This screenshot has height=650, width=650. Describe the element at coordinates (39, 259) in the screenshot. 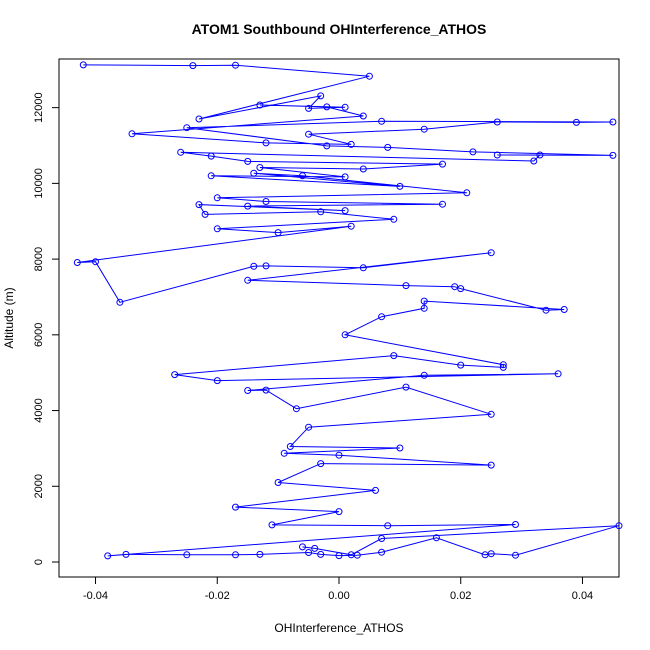

I see `y-tick-label: 8000` at that location.